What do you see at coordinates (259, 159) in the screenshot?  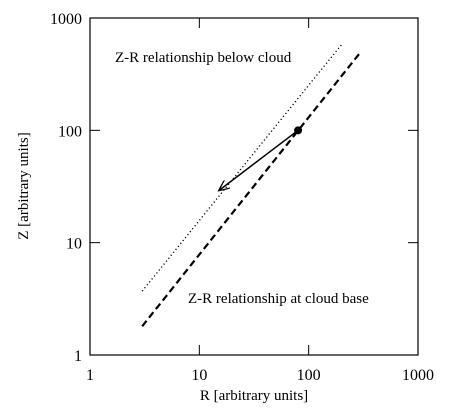 I see `arrow` at bounding box center [259, 159].